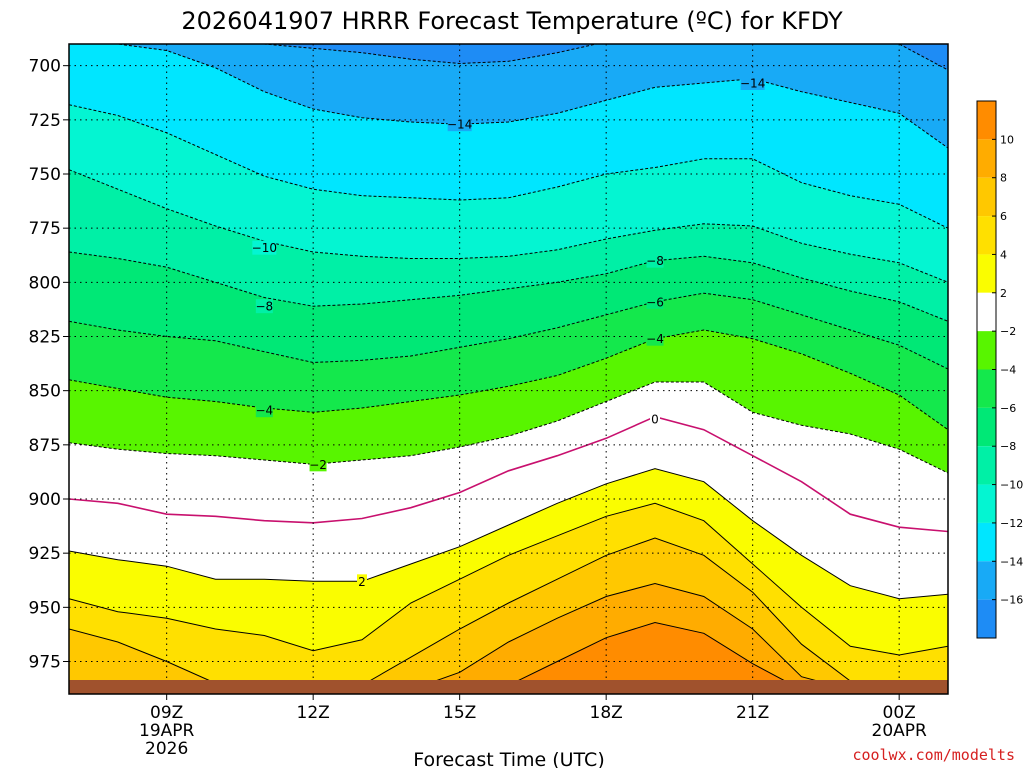 This screenshot has height=768, width=1024. I want to click on y-tick-label: 800, so click(45, 283).